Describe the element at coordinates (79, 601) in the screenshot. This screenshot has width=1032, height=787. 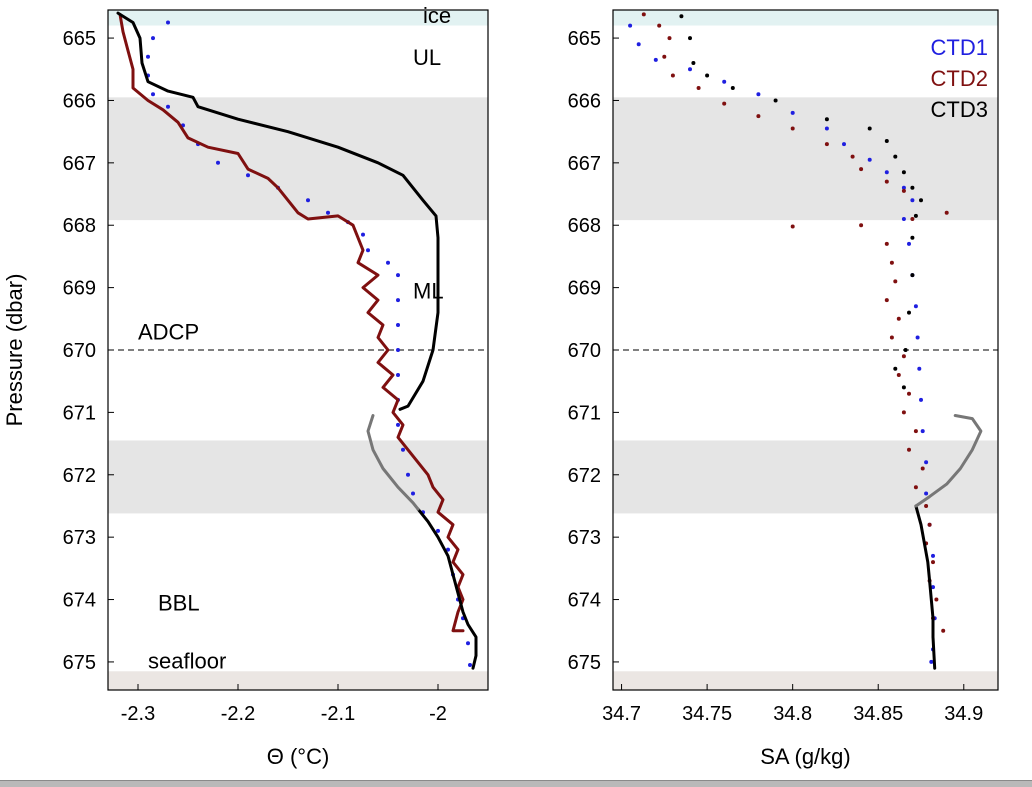
I see `temp-ytick-label: 674` at that location.